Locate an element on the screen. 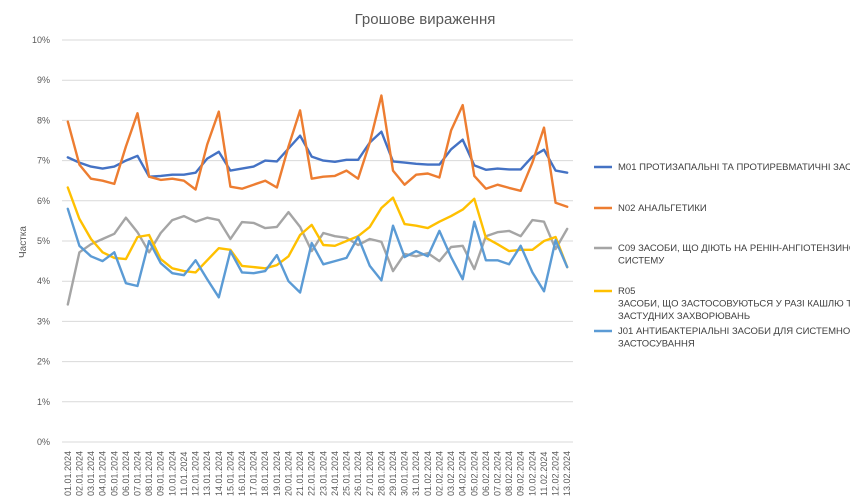 The width and height of the screenshot is (850, 501). x-tick-label: 03.01.2024 is located at coordinates (91, 473).